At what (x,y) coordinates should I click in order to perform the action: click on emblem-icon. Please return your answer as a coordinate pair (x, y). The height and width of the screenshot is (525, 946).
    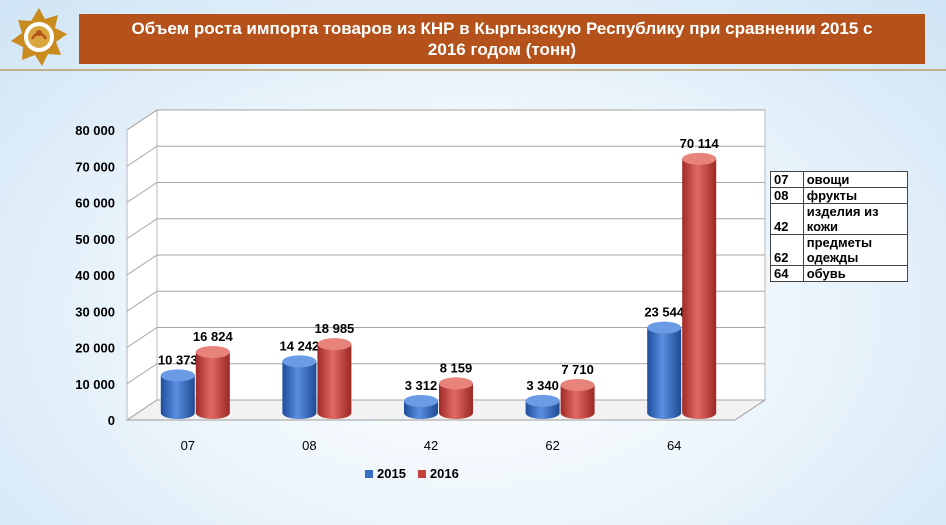
    Looking at the image, I should click on (39, 37).